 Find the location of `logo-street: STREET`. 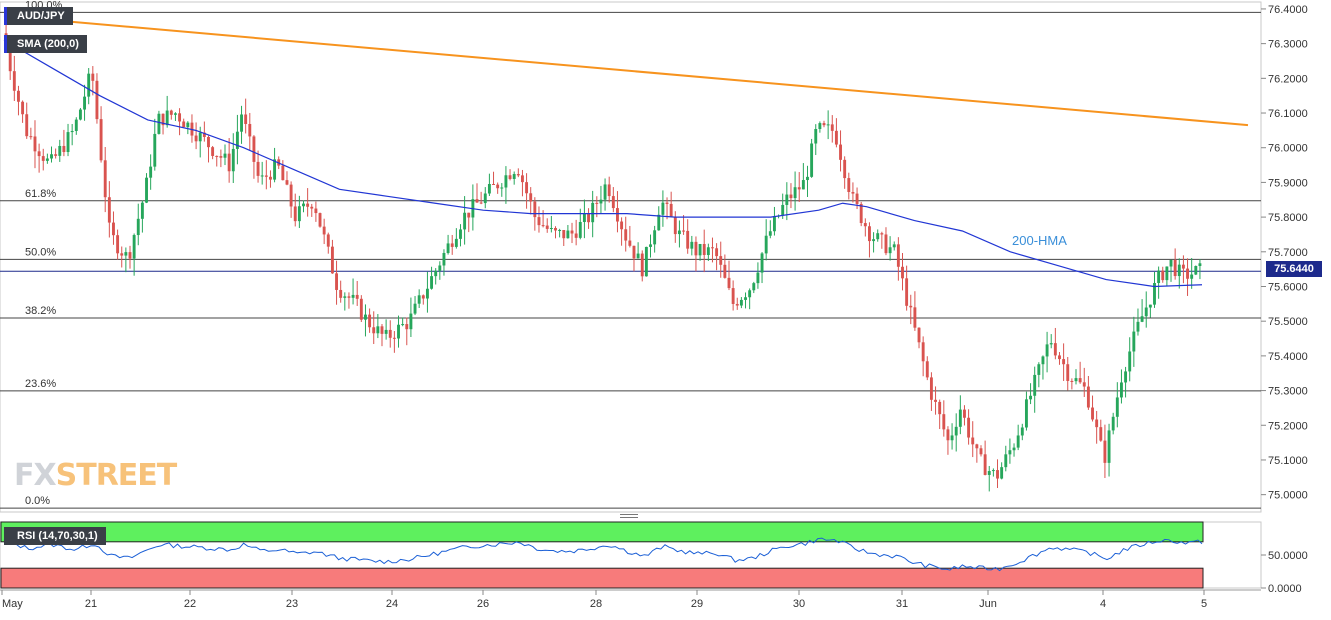

logo-street: STREET is located at coordinates (116, 475).